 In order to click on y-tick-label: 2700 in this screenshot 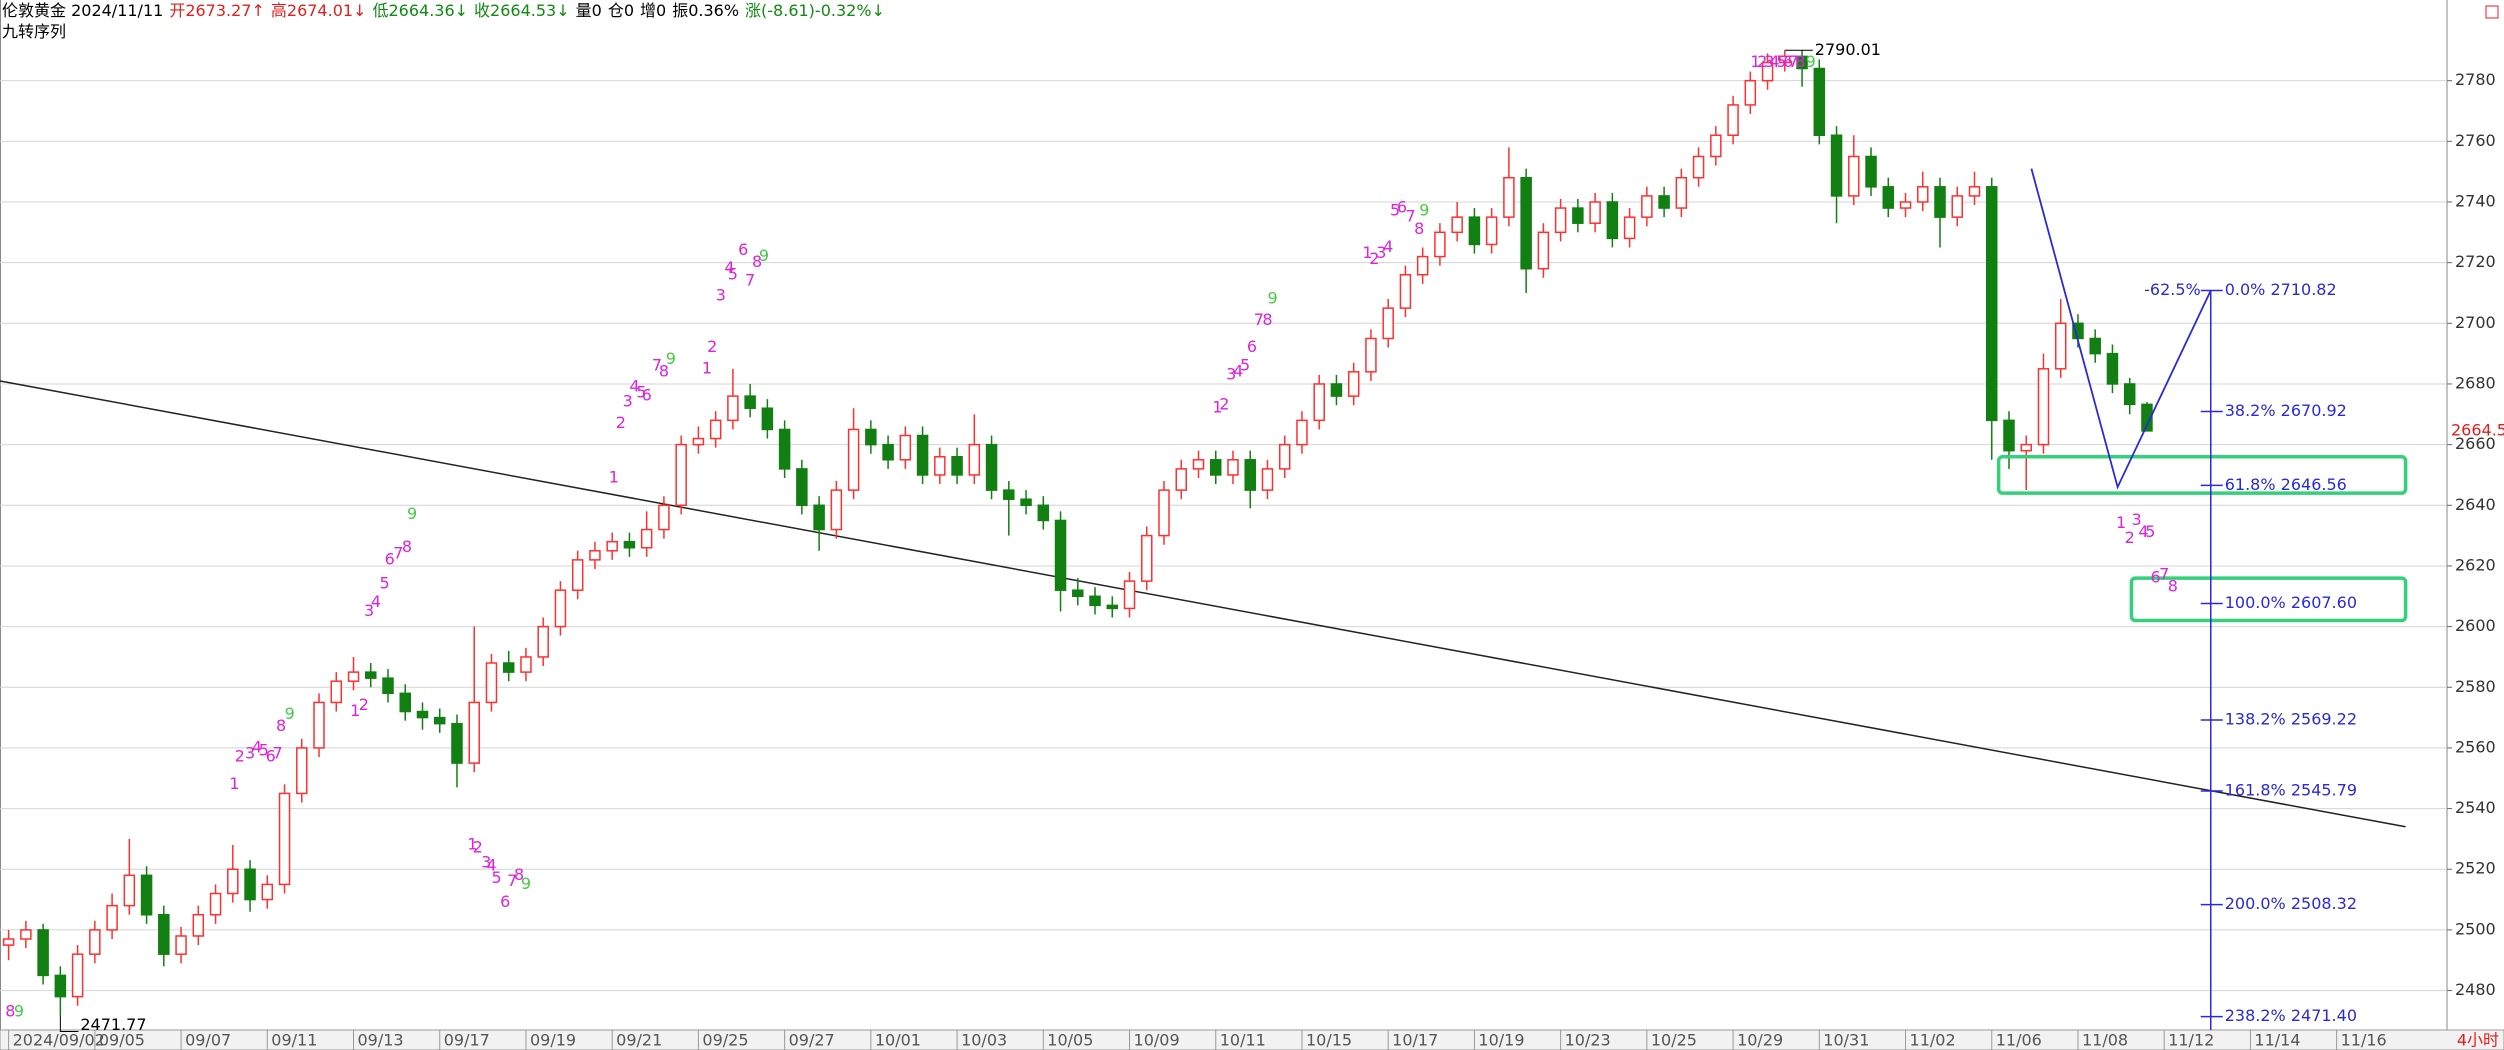, I will do `click(2475, 322)`.